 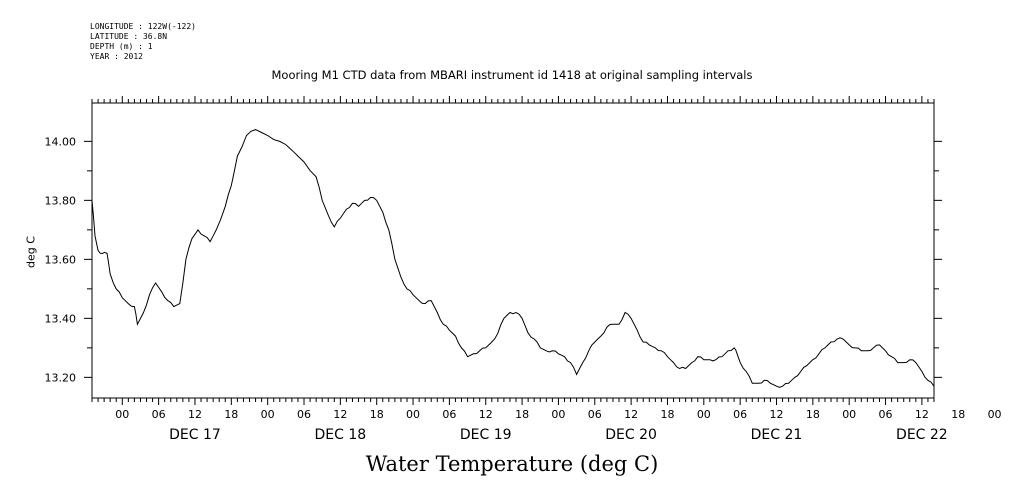 What do you see at coordinates (116, 56) in the screenshot?
I see `year-text: YEAR : 2012` at bounding box center [116, 56].